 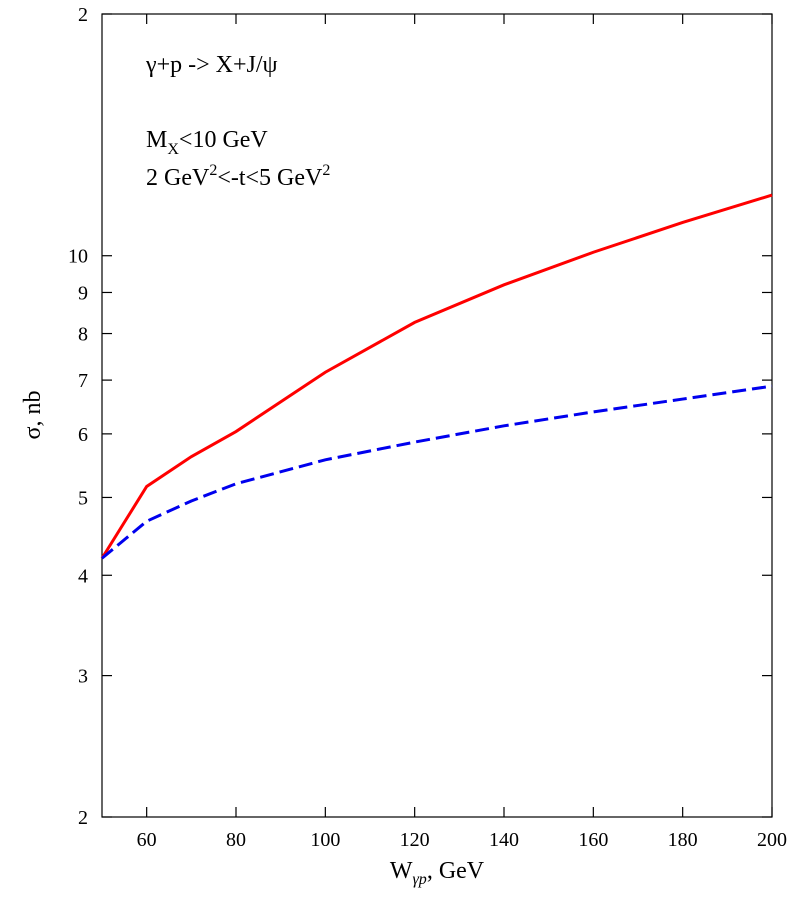 What do you see at coordinates (83, 677) in the screenshot?
I see `y-tick-label: 3` at bounding box center [83, 677].